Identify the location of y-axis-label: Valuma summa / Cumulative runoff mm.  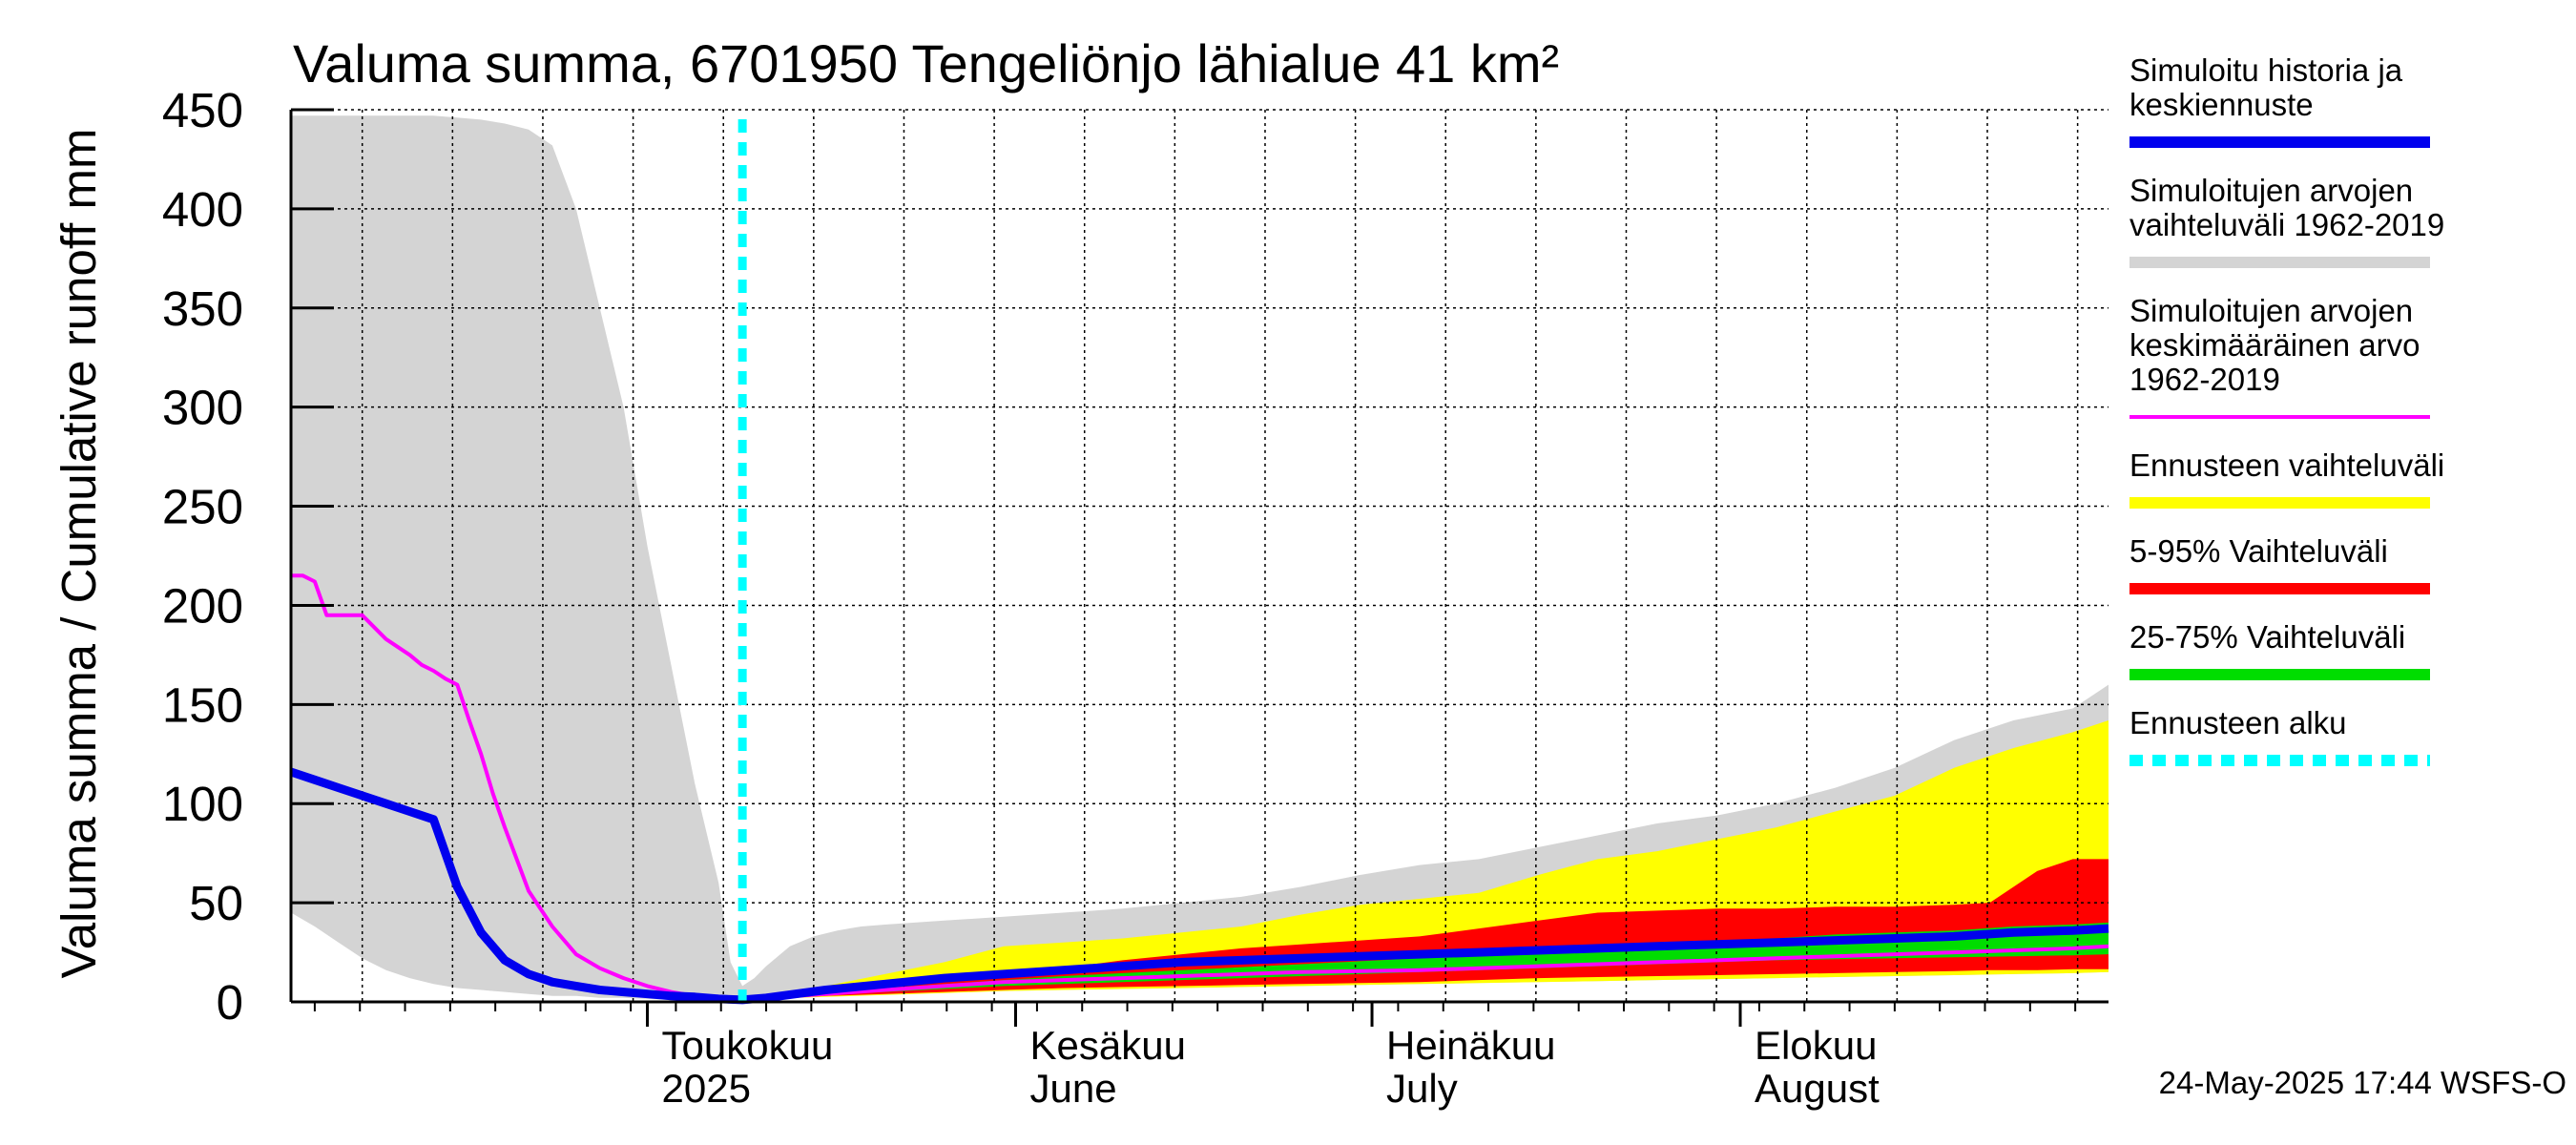
(79, 554).